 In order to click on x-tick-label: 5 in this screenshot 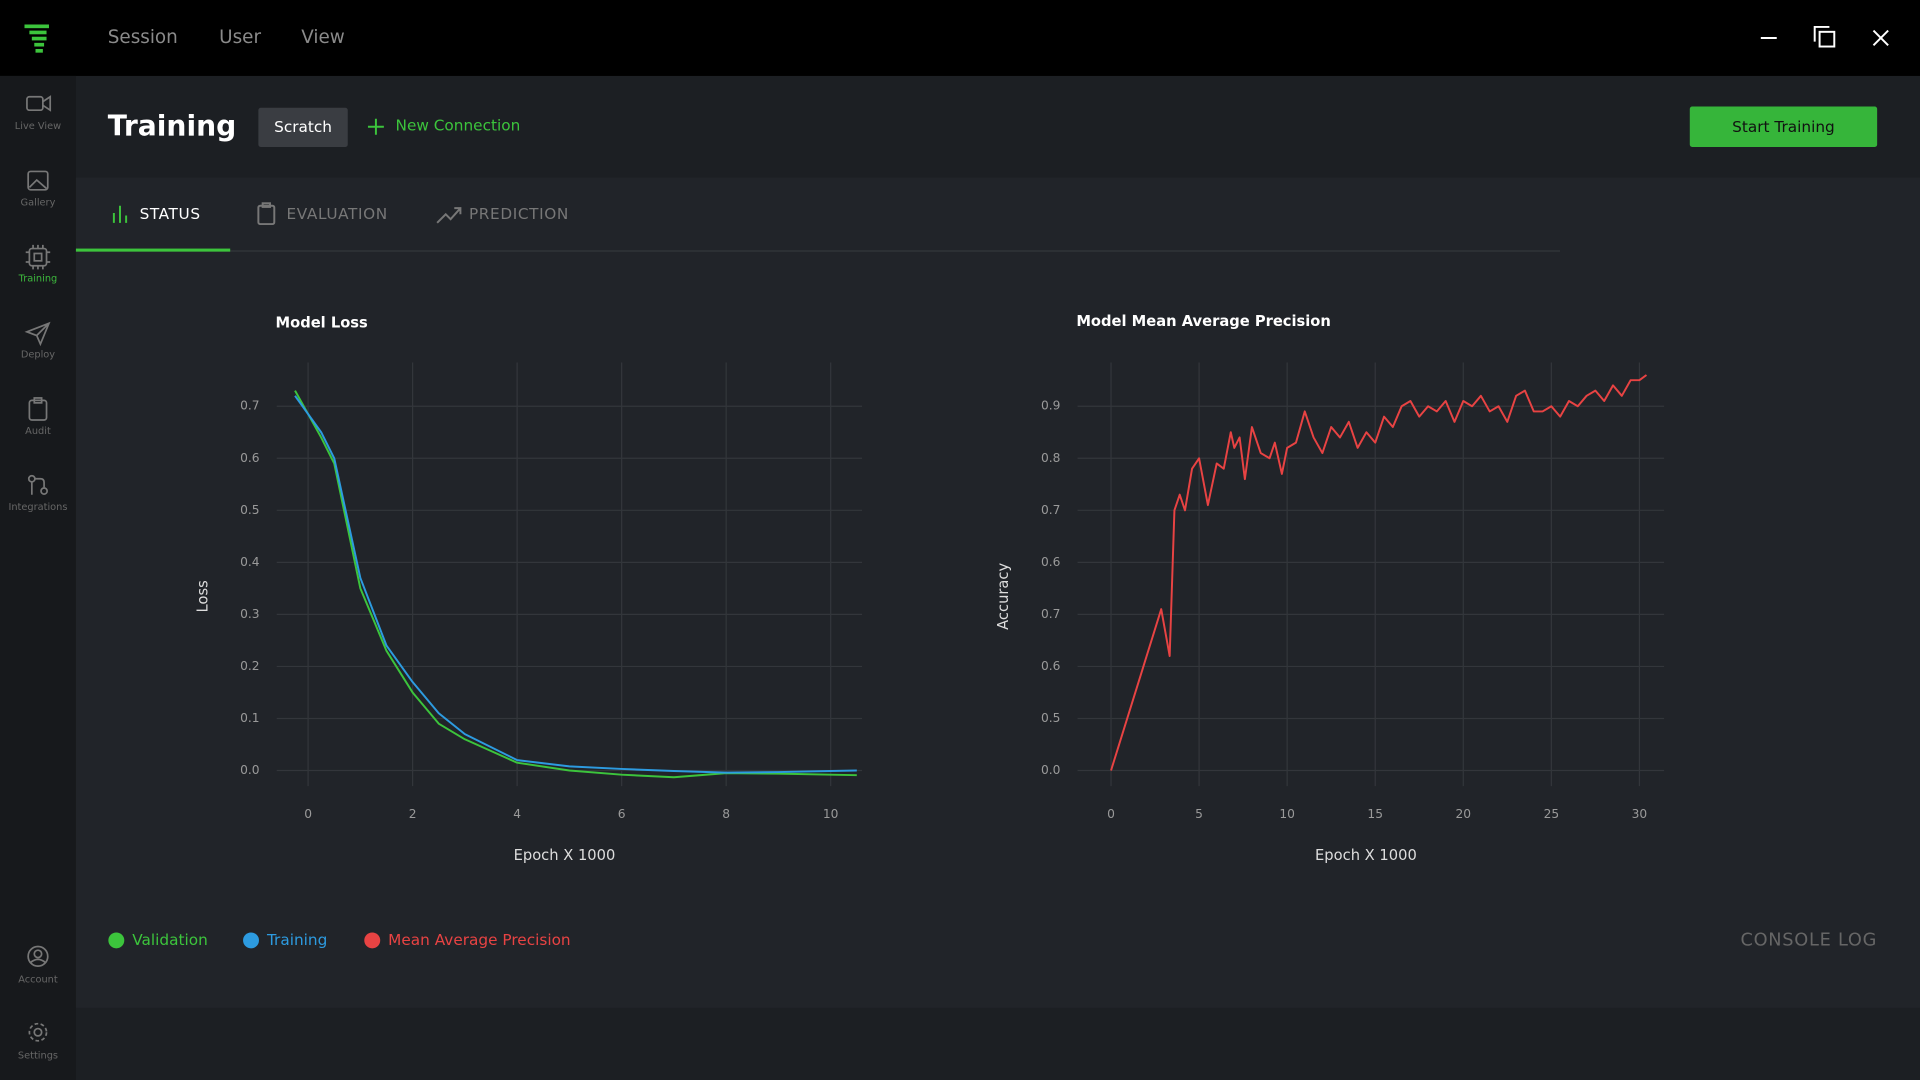, I will do `click(1199, 814)`.